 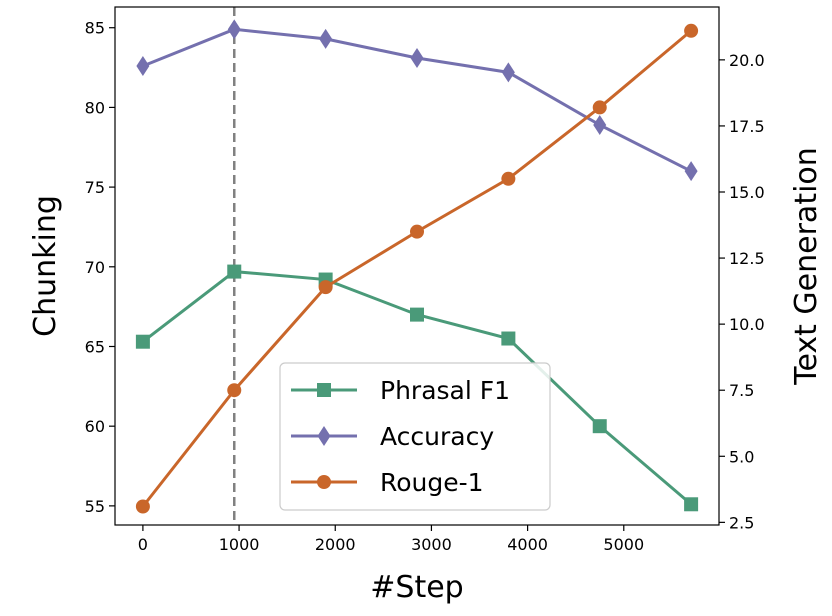 What do you see at coordinates (95, 267) in the screenshot?
I see `y-left-tick-label-3: 70` at bounding box center [95, 267].